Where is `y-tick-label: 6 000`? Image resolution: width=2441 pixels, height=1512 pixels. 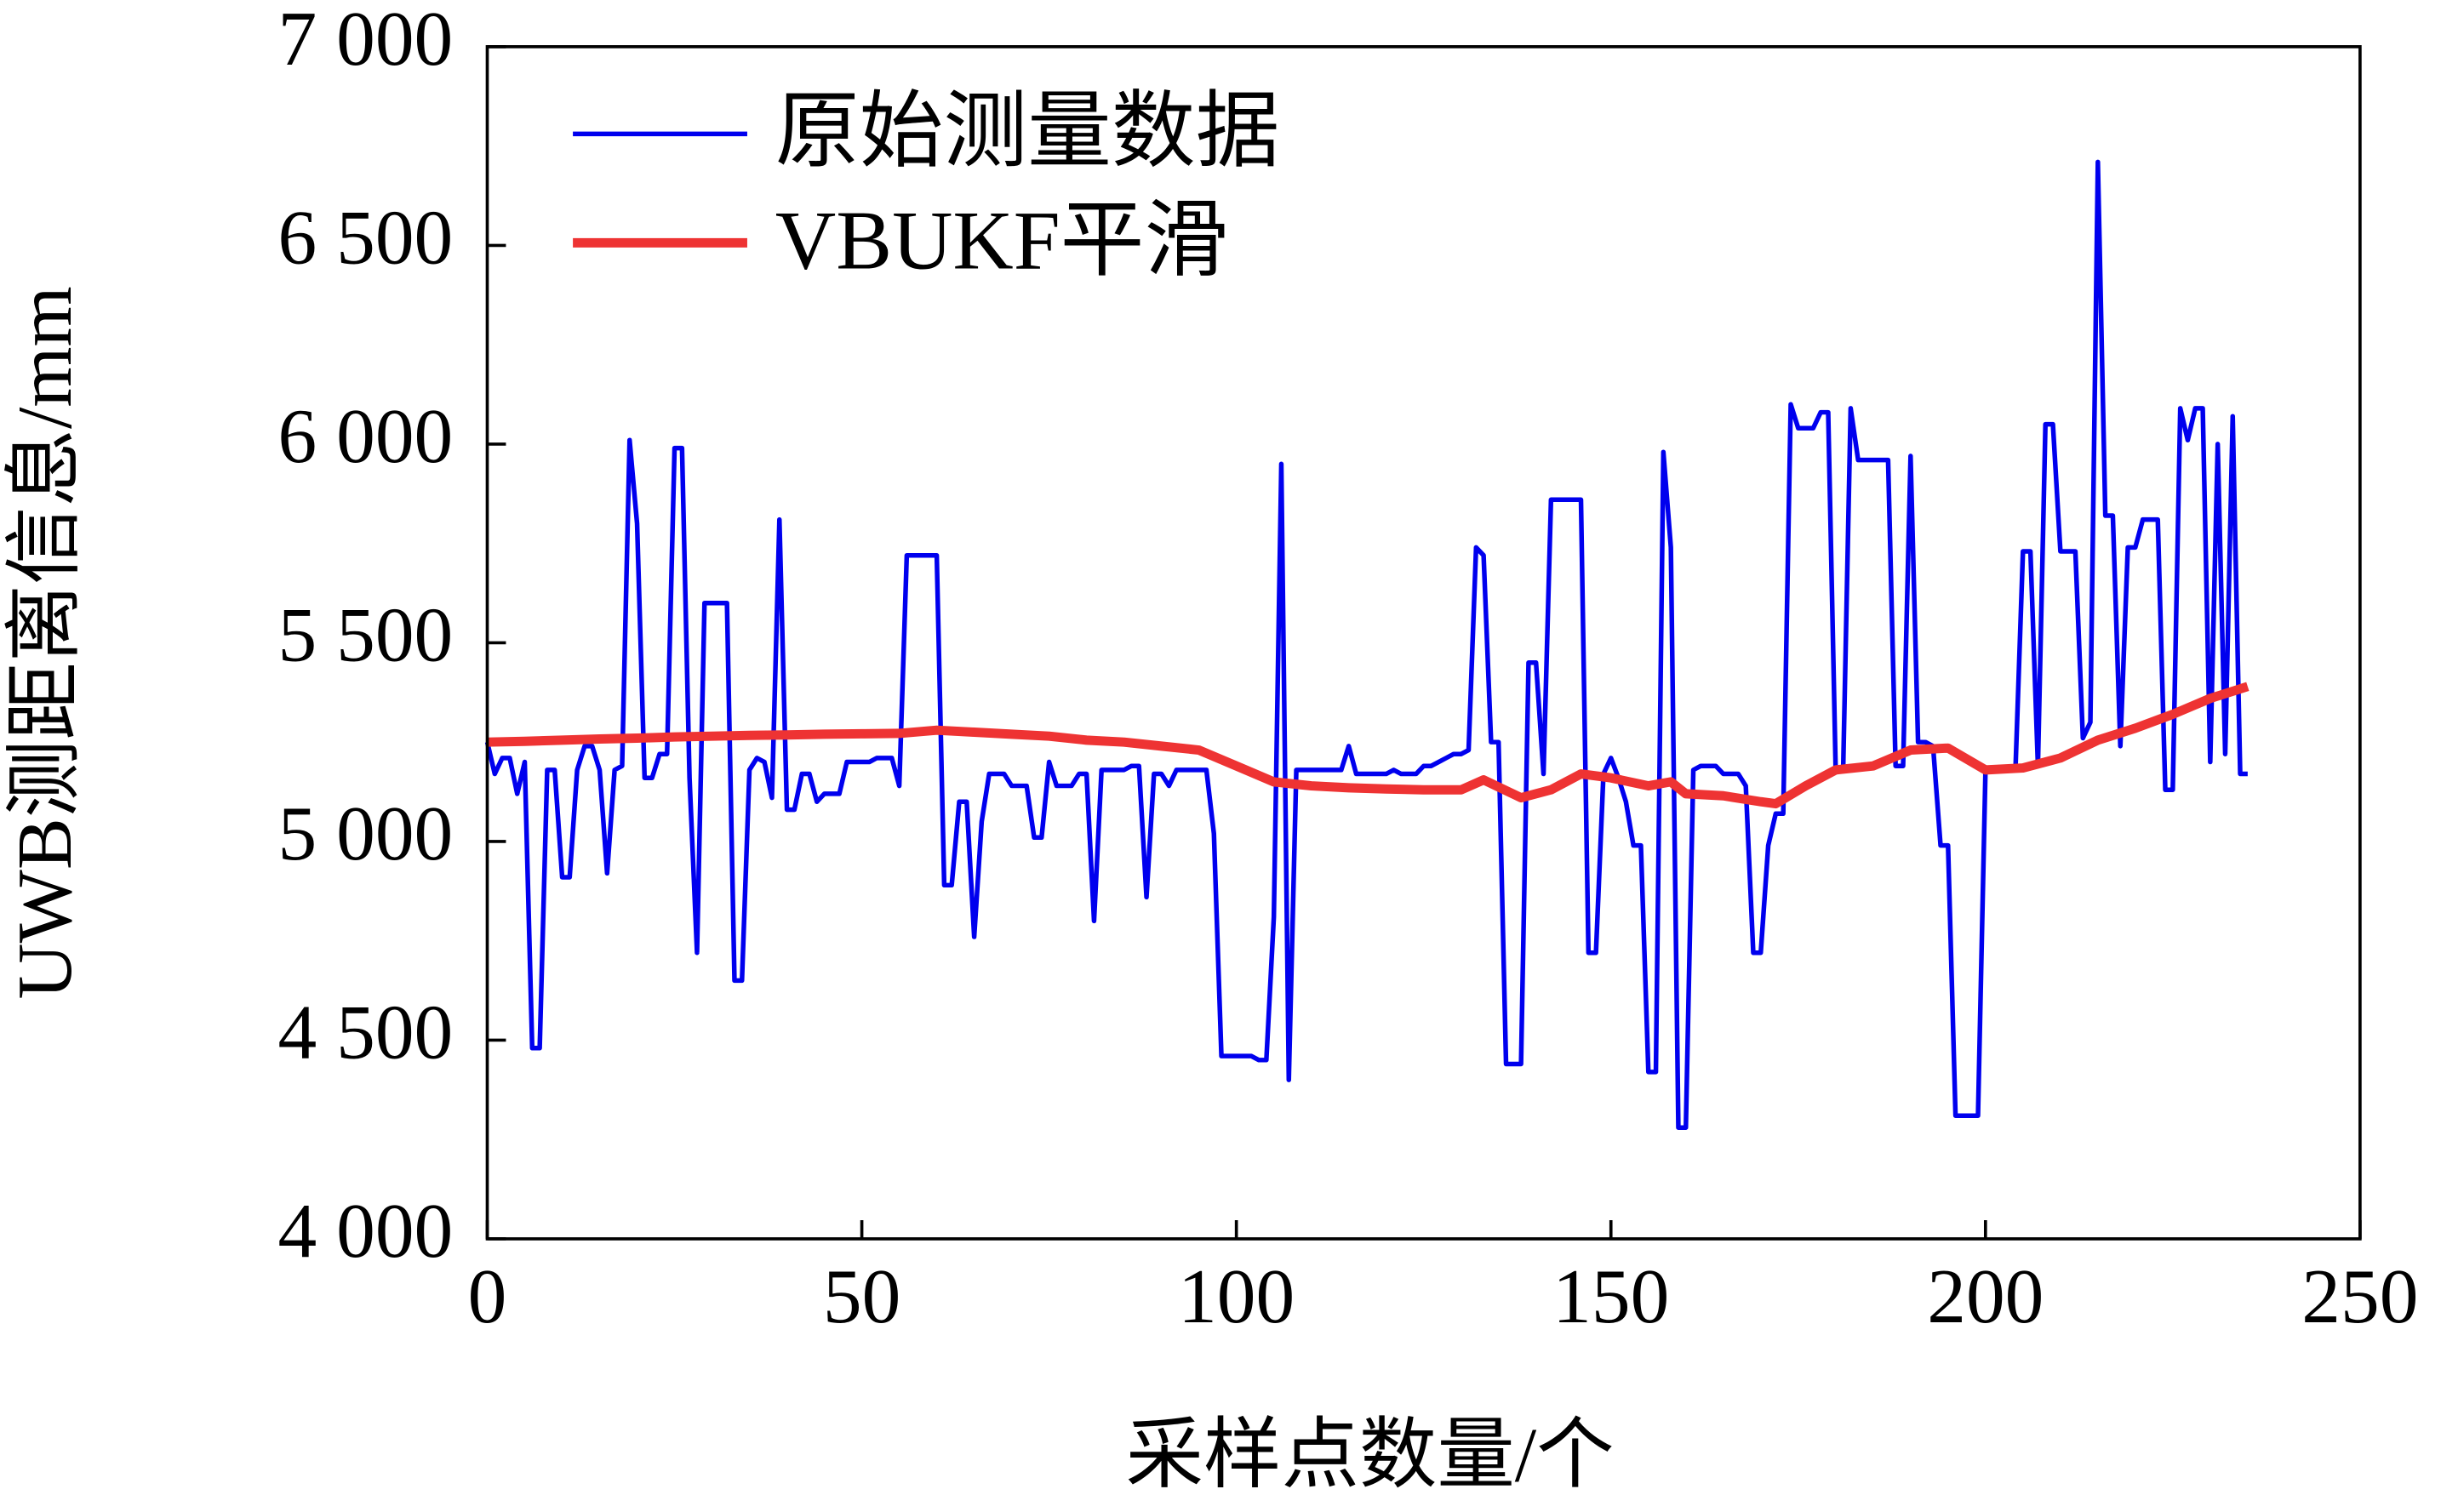 y-tick-label: 6 000 is located at coordinates (366, 436).